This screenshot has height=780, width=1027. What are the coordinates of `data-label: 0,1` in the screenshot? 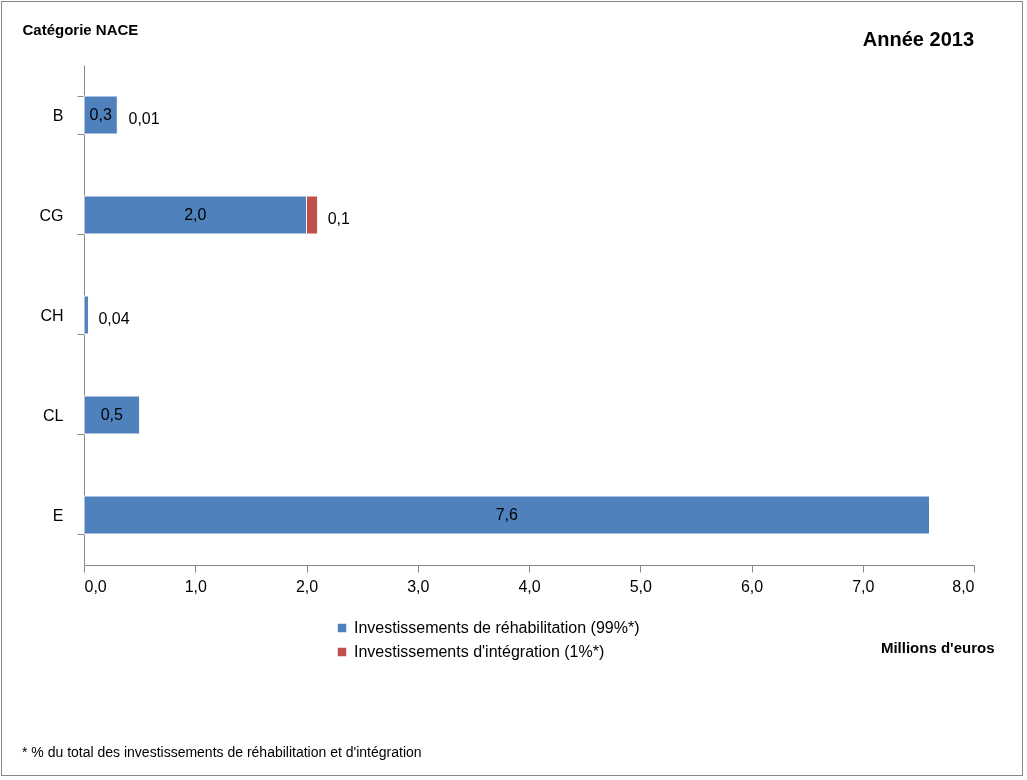 It's located at (338, 218).